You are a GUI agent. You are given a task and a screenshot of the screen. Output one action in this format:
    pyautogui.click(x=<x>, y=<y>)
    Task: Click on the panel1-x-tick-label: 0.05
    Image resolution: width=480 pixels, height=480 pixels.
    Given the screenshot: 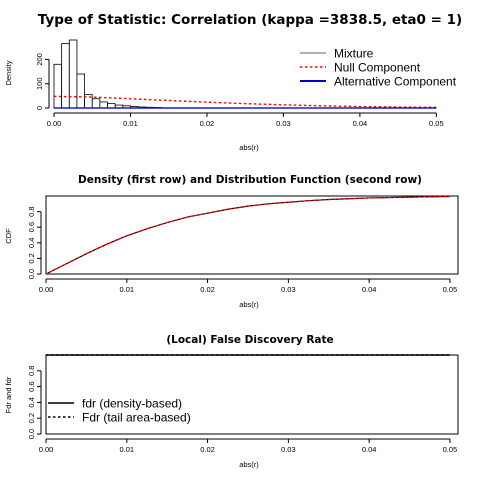 What is the action you would take?
    pyautogui.click(x=436, y=123)
    